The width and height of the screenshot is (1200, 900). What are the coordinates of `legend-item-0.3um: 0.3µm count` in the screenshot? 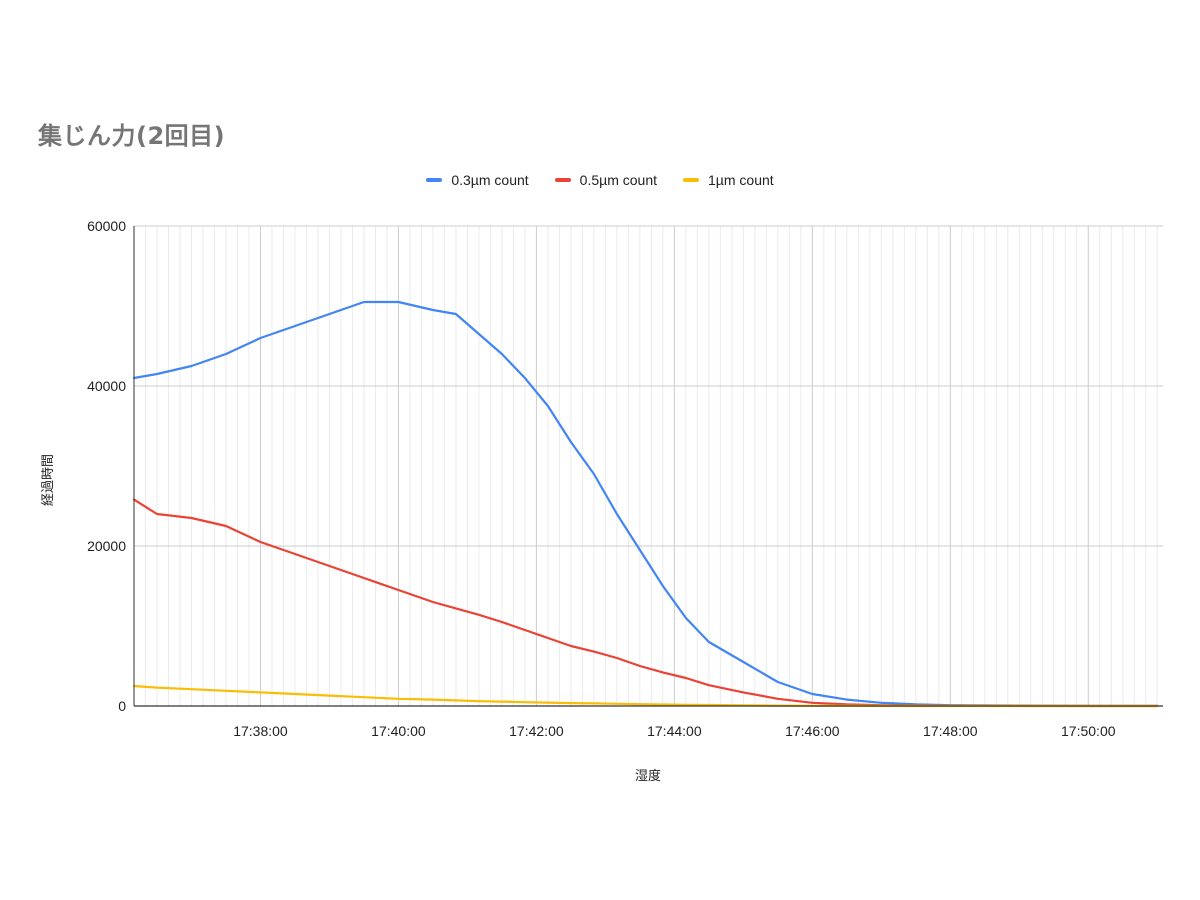 It's located at (477, 180).